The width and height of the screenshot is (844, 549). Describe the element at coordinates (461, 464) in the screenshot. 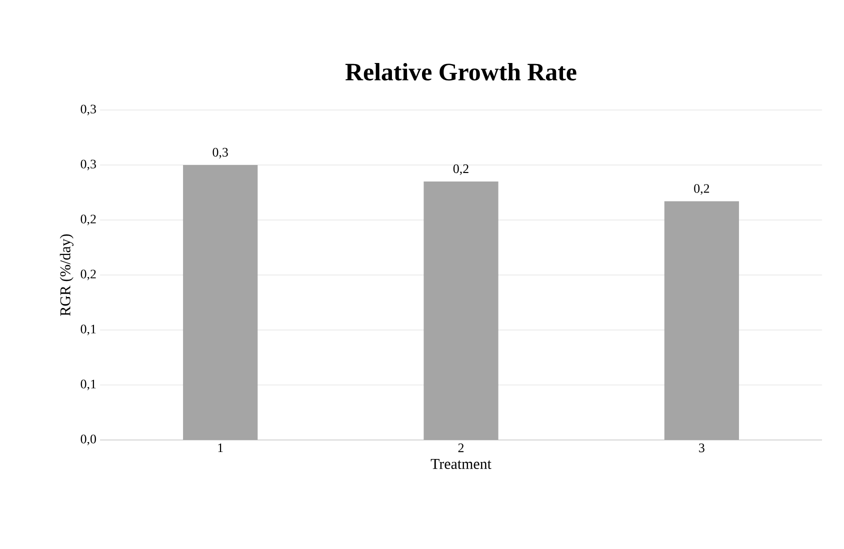

I see `x-axis-title: Treatment` at that location.